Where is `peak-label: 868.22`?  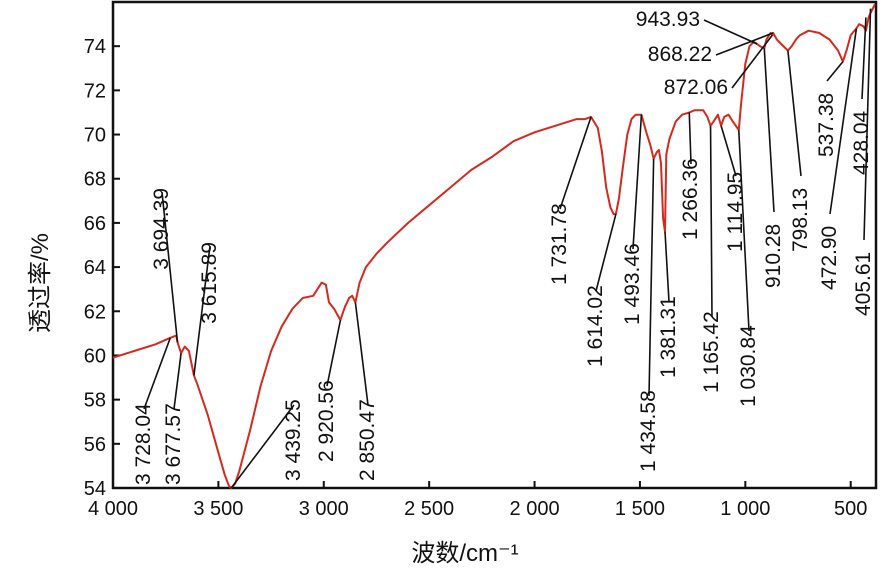 peak-label: 868.22 is located at coordinates (680, 54).